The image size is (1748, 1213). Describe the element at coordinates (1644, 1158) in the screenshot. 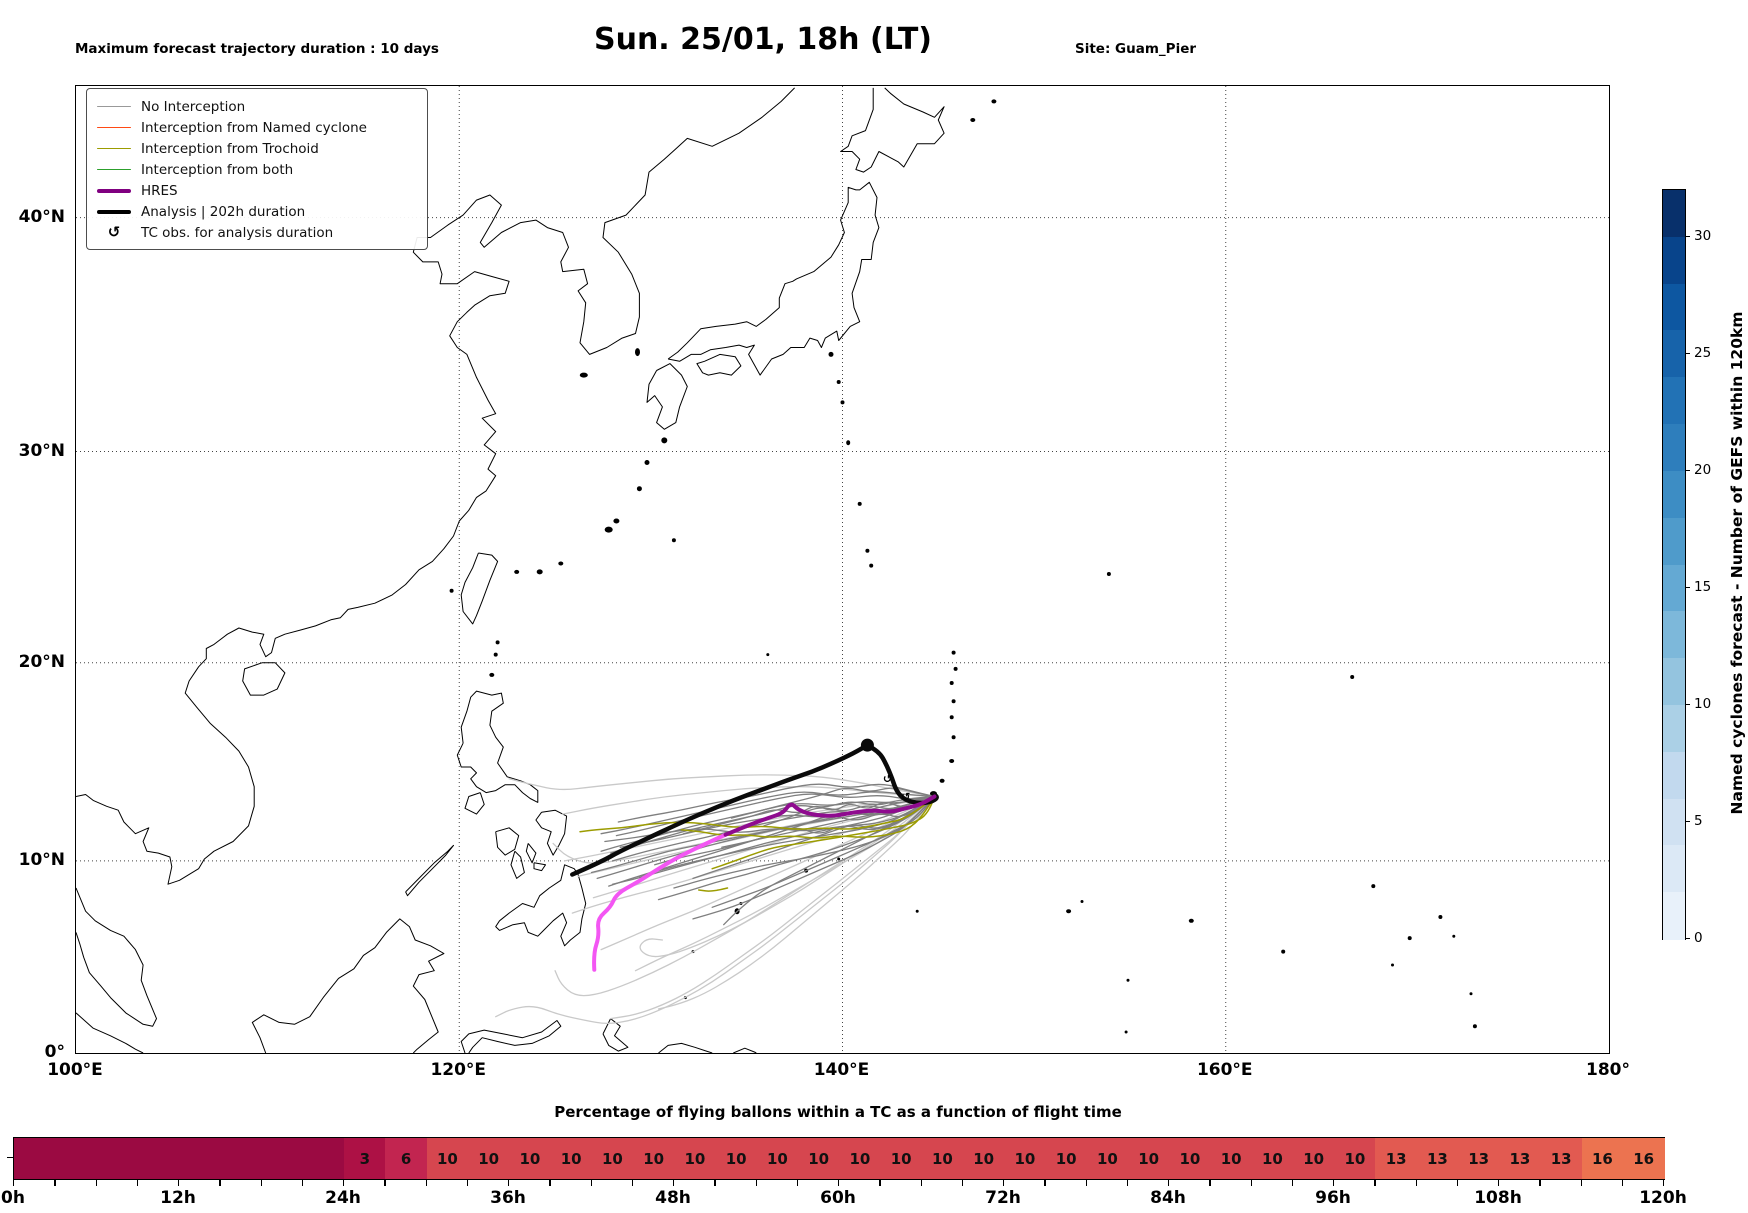

I see `segment-value-label: 16` at that location.